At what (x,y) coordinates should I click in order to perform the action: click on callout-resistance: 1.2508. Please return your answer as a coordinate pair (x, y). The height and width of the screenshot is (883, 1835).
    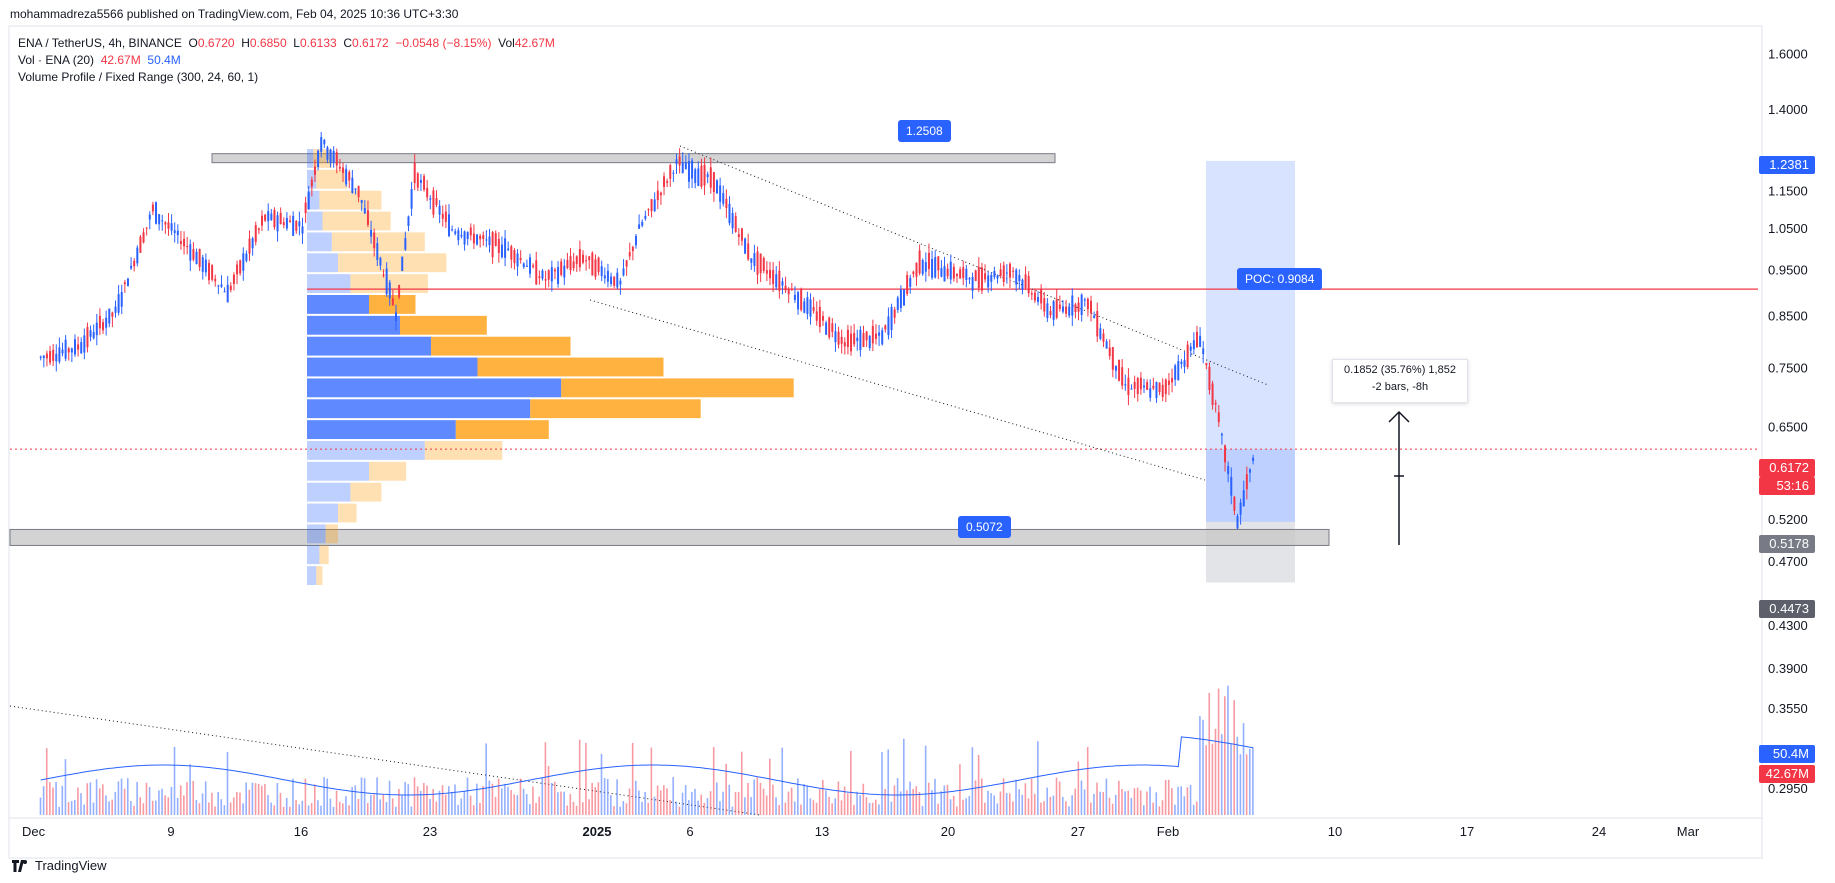
    Looking at the image, I should click on (924, 131).